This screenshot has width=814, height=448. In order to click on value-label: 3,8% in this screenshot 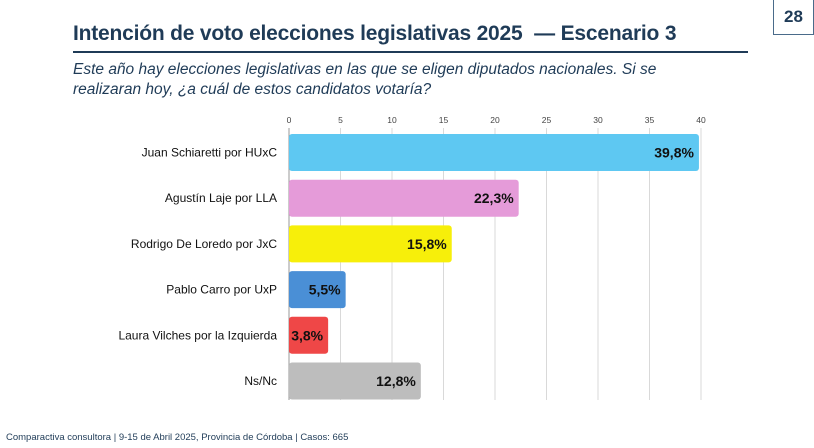, I will do `click(307, 335)`.